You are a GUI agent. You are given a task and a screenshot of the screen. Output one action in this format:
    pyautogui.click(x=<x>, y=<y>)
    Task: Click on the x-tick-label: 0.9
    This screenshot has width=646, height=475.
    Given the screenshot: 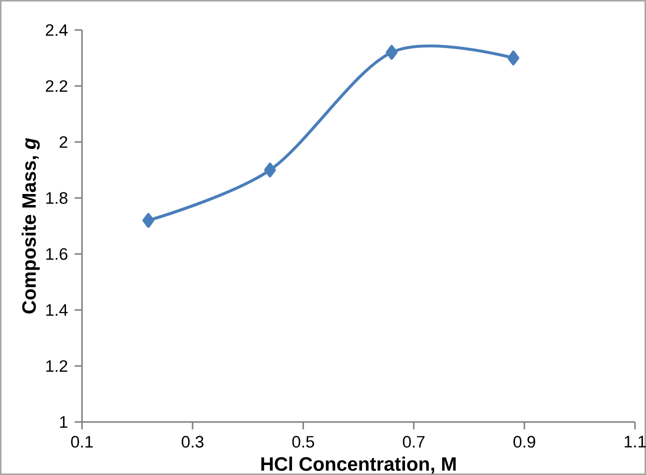 What is the action you would take?
    pyautogui.click(x=525, y=442)
    